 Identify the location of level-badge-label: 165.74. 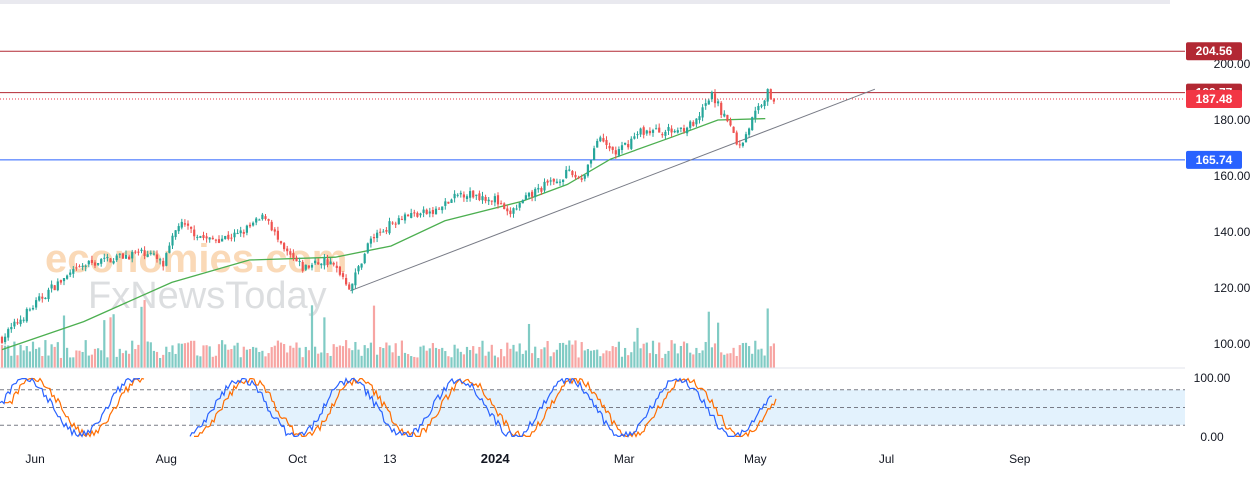
(1214, 160).